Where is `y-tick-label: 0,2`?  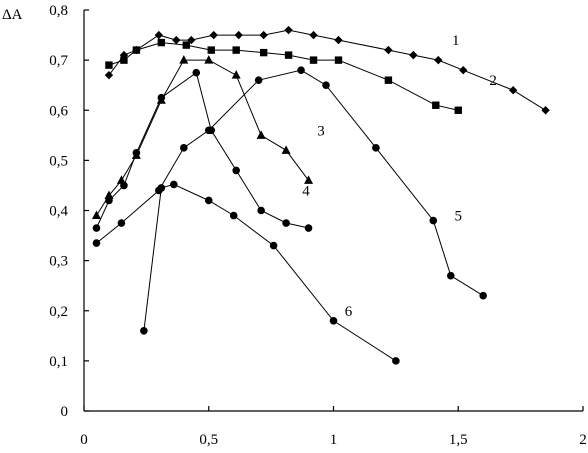
y-tick-label: 0,2 is located at coordinates (58, 312).